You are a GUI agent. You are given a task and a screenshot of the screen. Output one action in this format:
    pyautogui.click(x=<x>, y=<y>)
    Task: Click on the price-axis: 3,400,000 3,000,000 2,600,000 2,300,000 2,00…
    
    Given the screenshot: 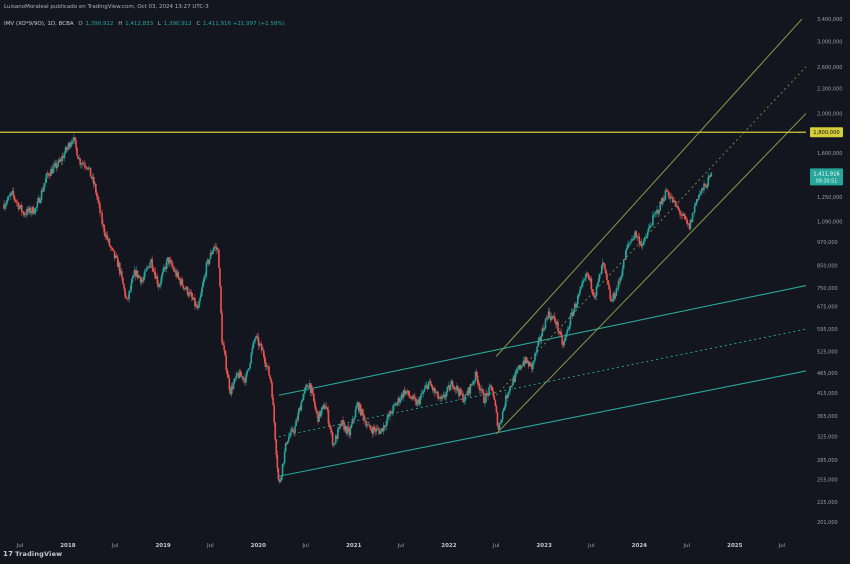 What is the action you would take?
    pyautogui.click(x=829, y=271)
    